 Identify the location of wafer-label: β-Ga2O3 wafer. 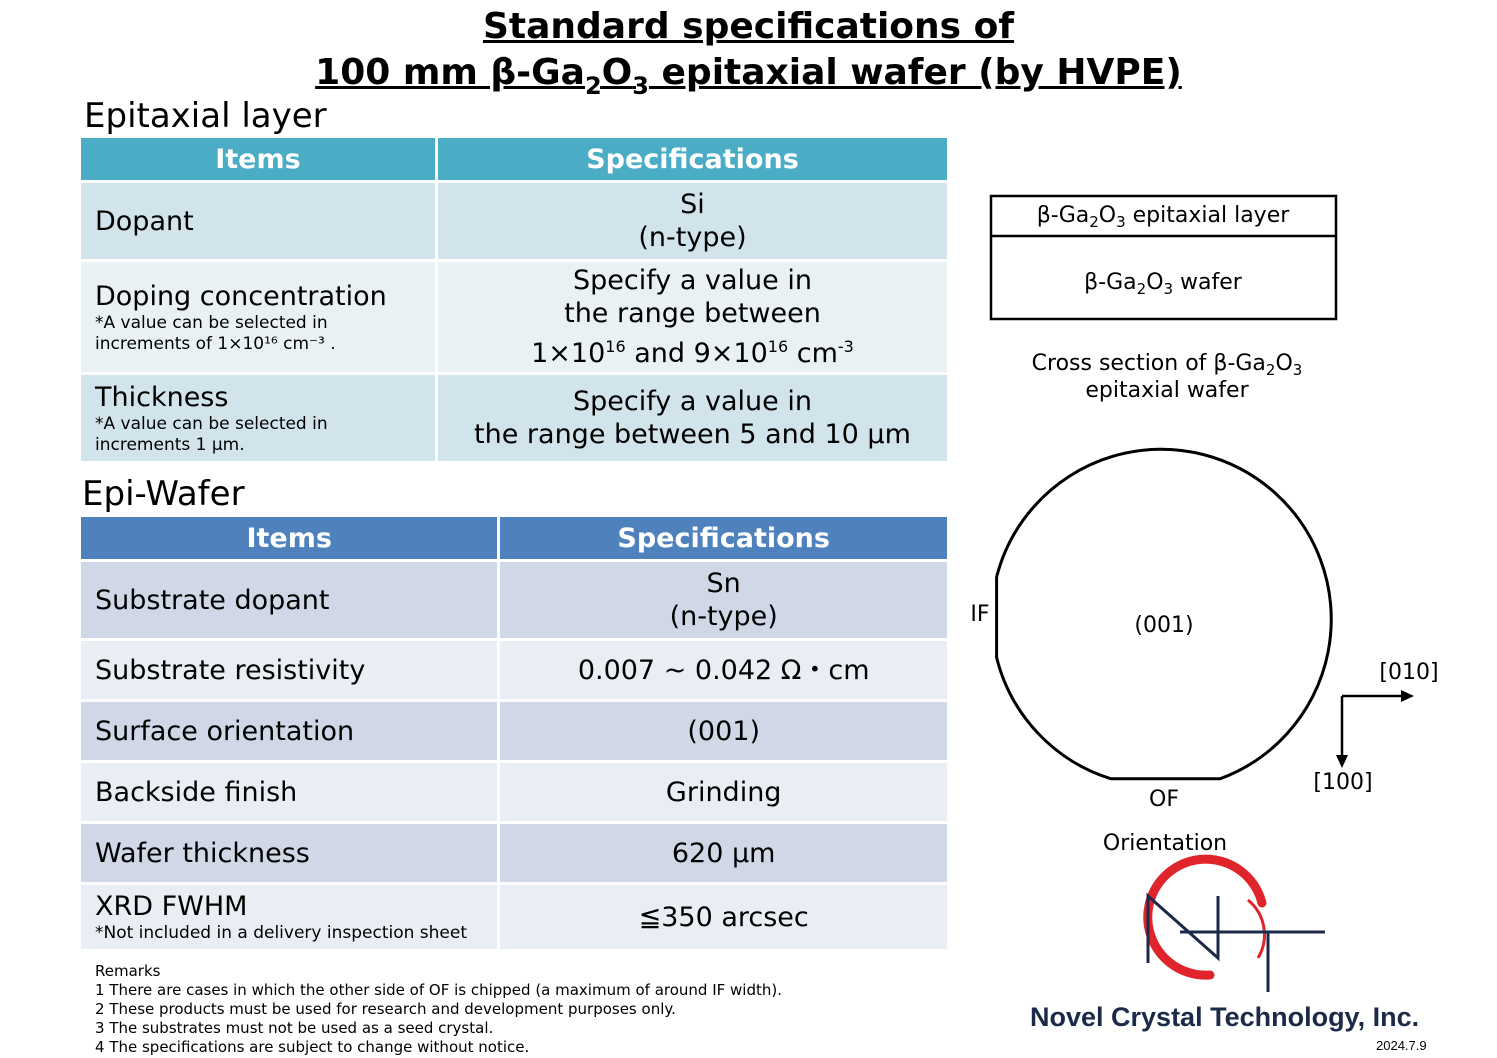
(1163, 284).